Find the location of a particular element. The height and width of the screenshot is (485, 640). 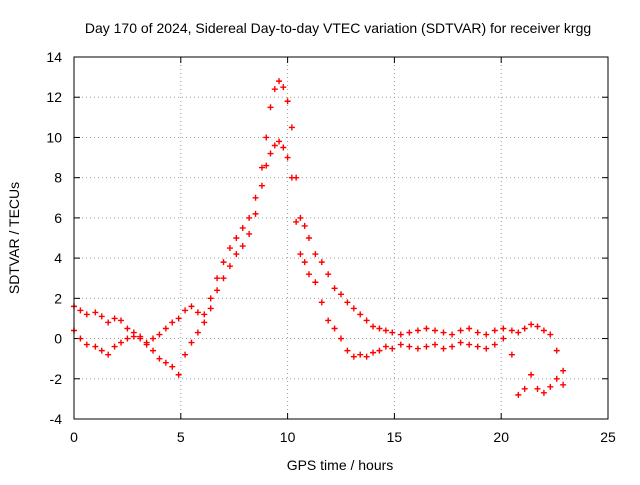

x-axis-label: GPS time / hours is located at coordinates (340, 465).